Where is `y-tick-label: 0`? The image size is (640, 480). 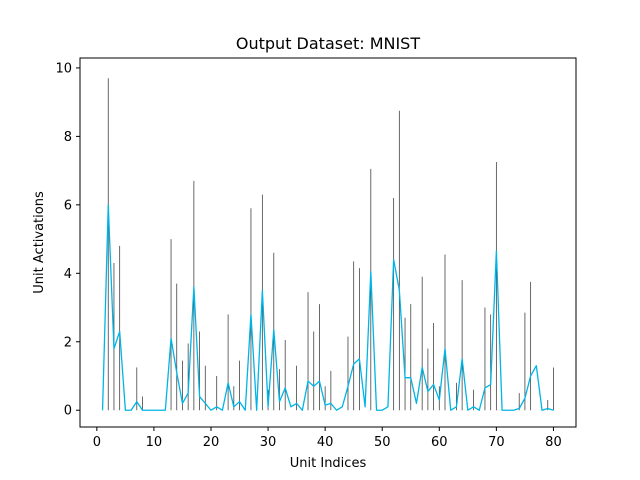
y-tick-label: 0 is located at coordinates (68, 411).